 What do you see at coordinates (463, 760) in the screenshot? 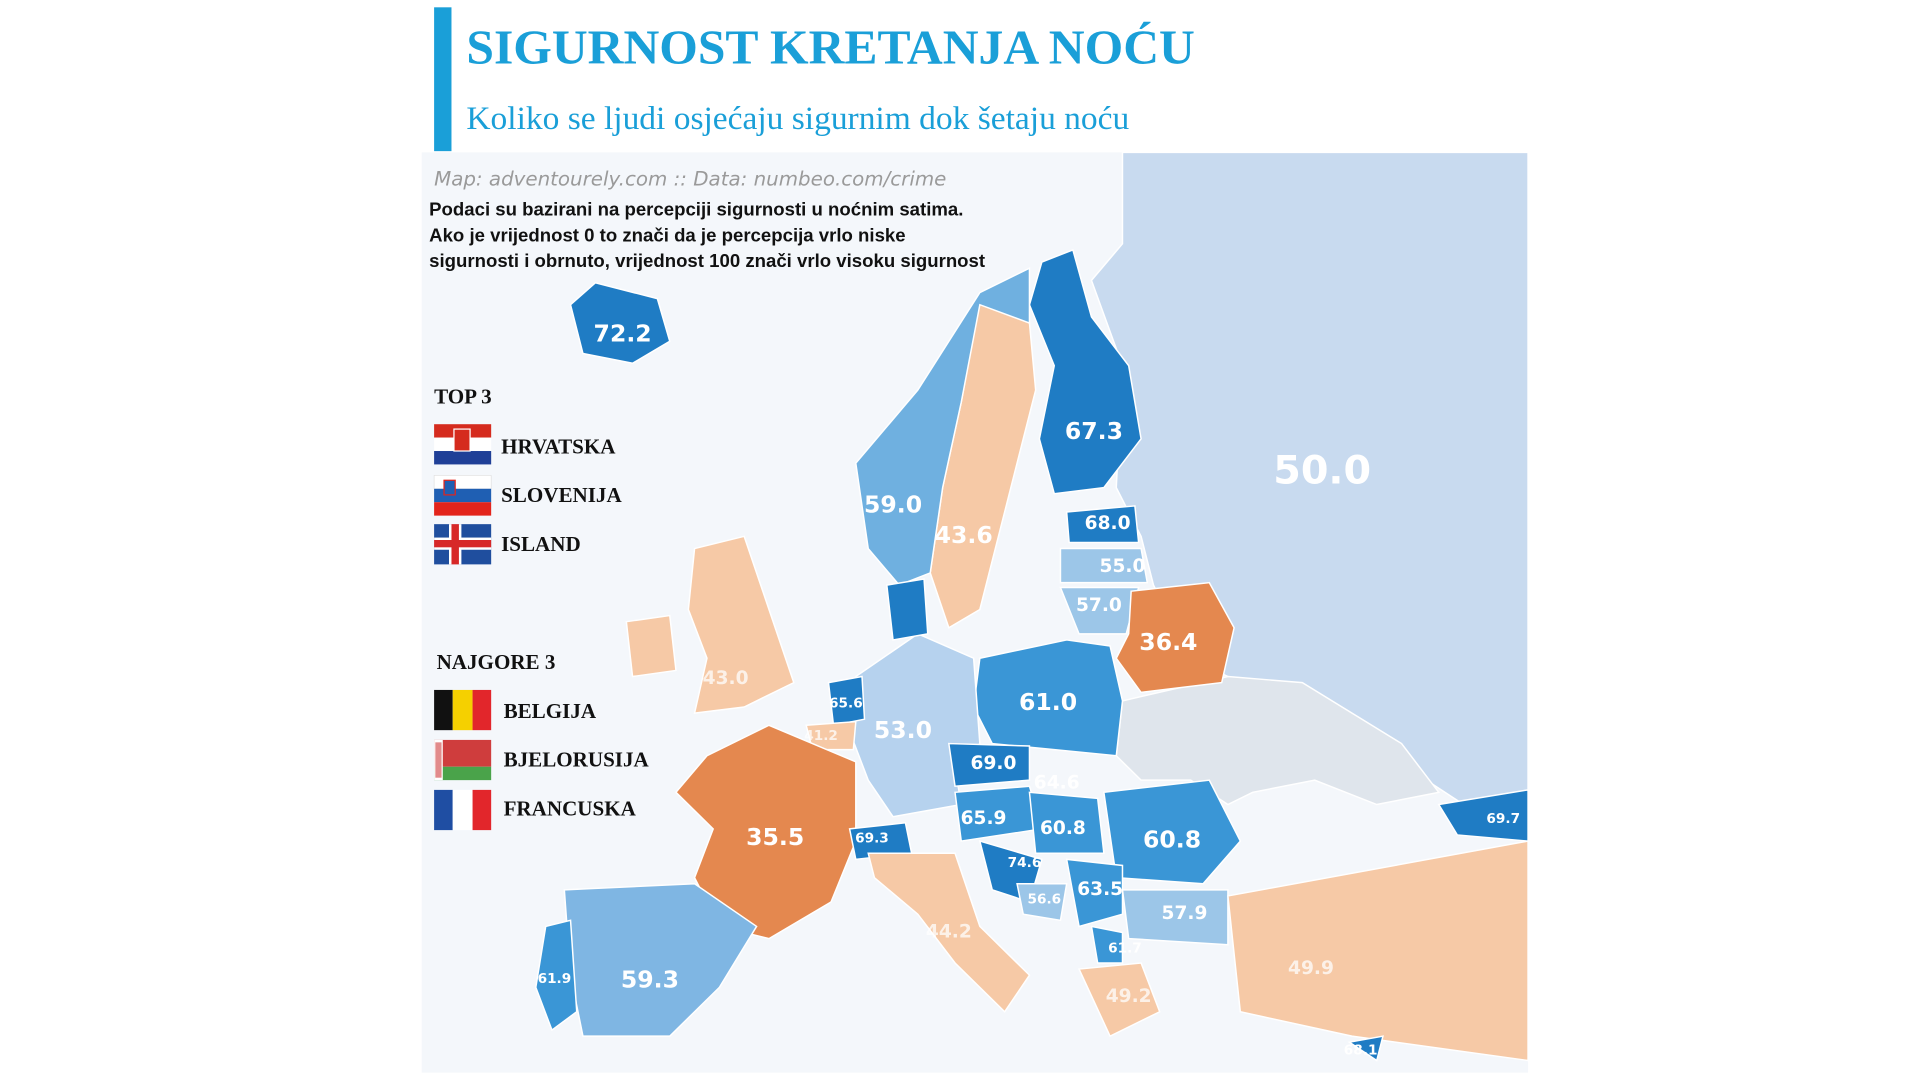
I see `flag-belarus` at bounding box center [463, 760].